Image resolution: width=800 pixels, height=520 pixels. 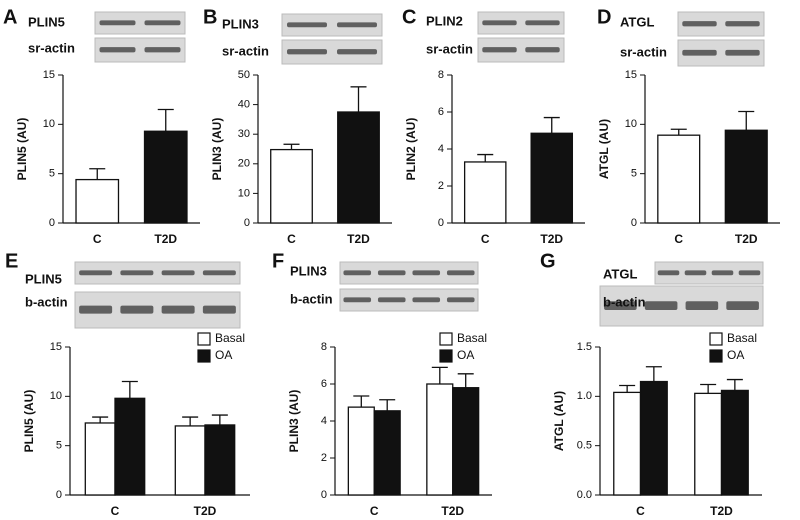 I want to click on blot-label: sr-actin, so click(x=51, y=47).